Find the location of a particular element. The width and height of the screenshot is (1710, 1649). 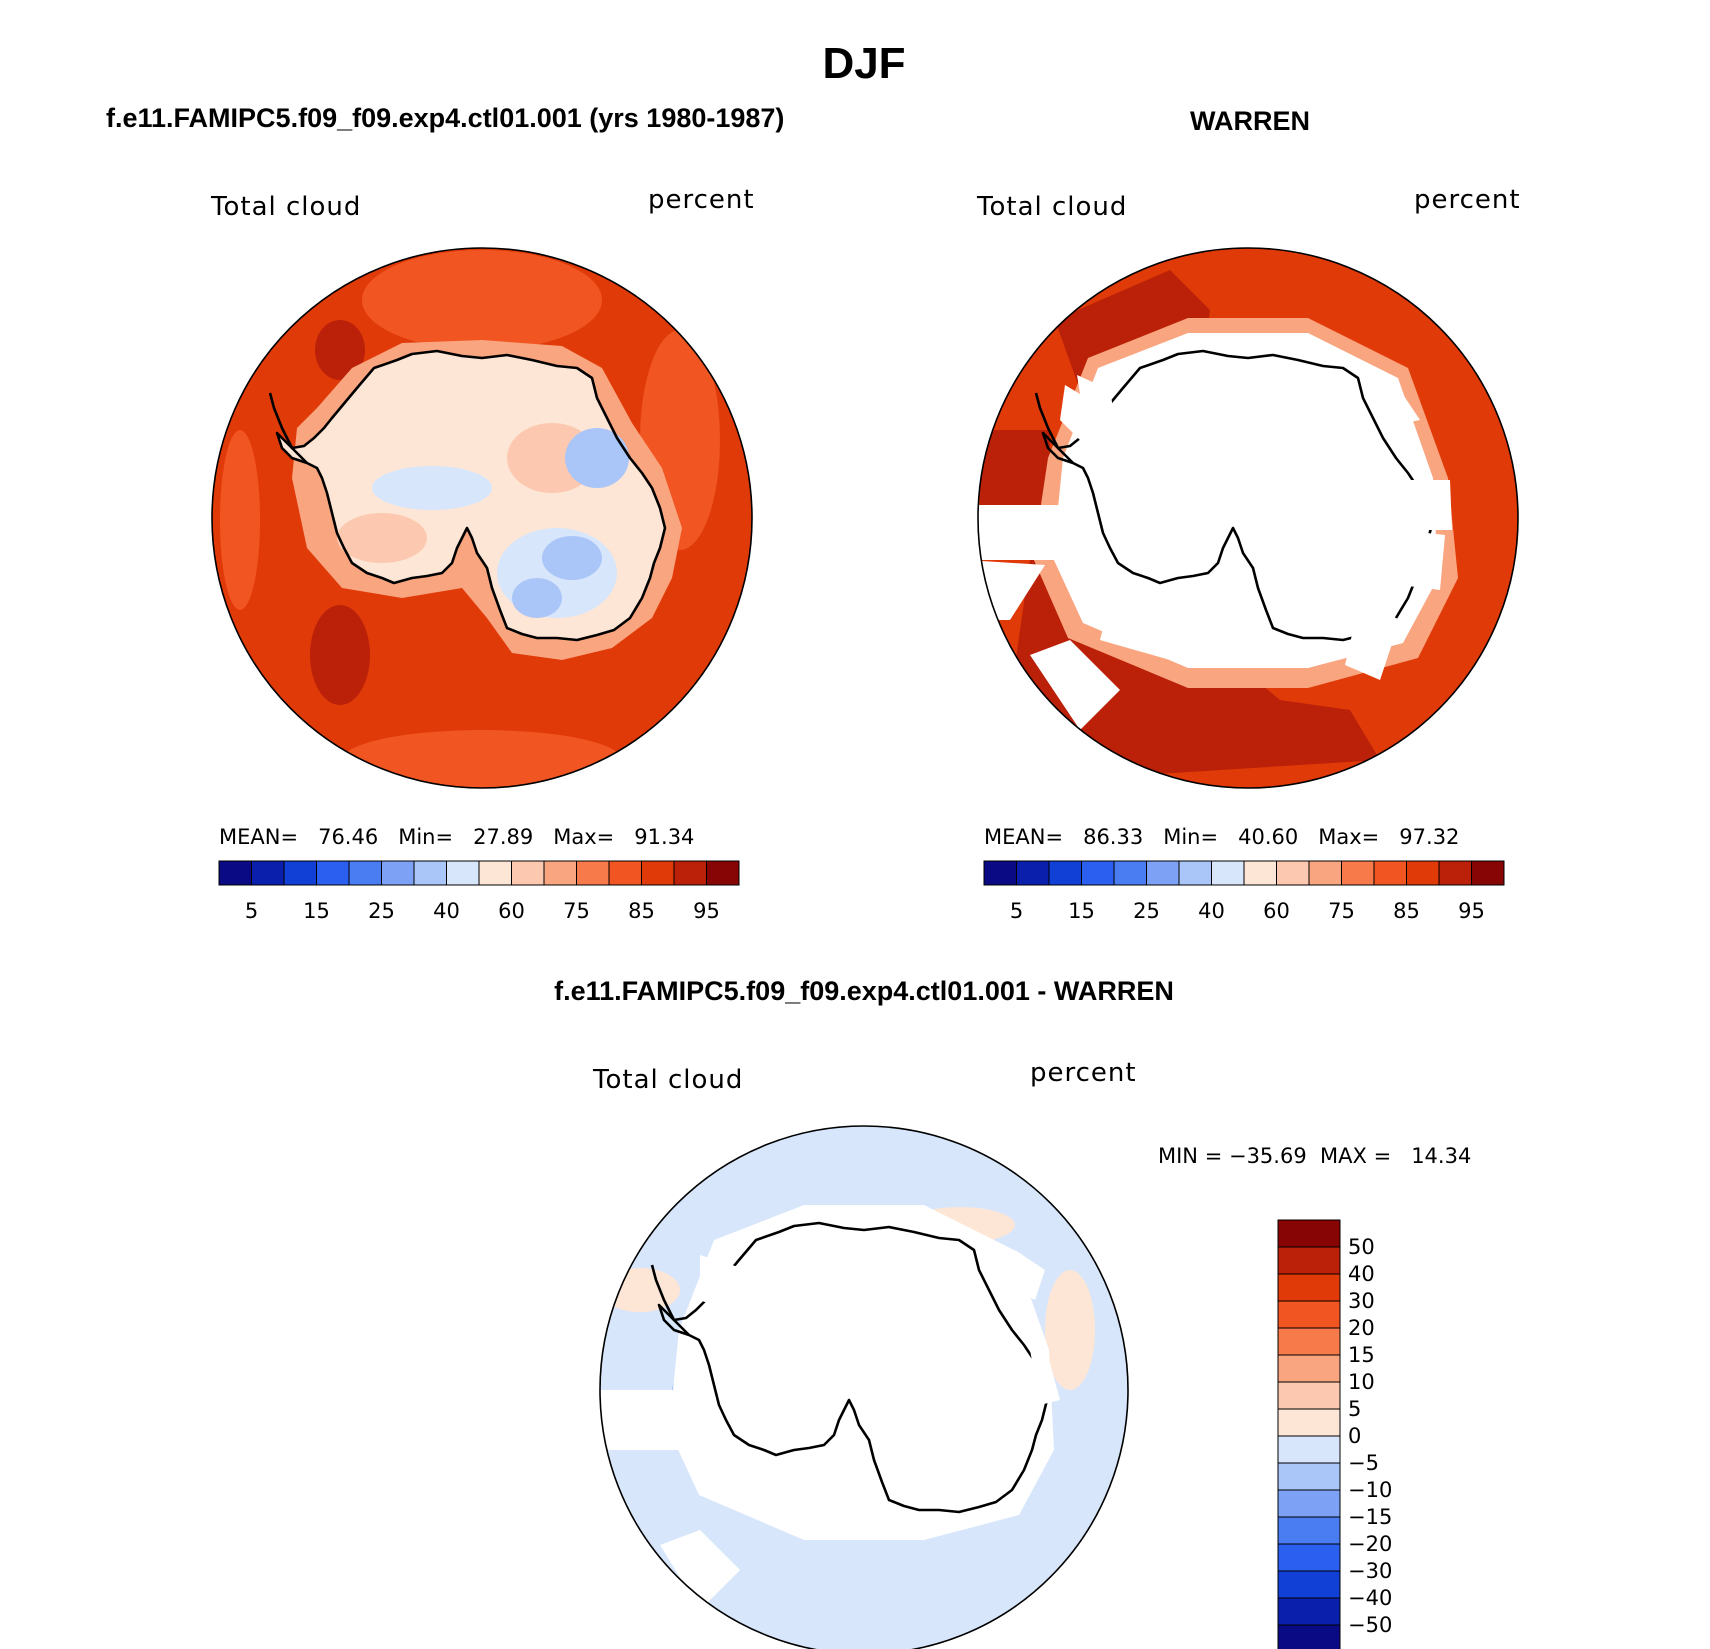

colorbar-tick-label: 0 is located at coordinates (1354, 1436).